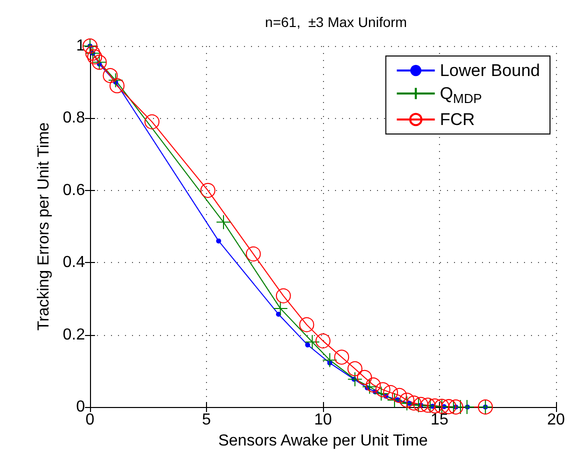 Image resolution: width=584 pixels, height=476 pixels. Describe the element at coordinates (439, 420) in the screenshot. I see `x-tick-label: 15` at that location.